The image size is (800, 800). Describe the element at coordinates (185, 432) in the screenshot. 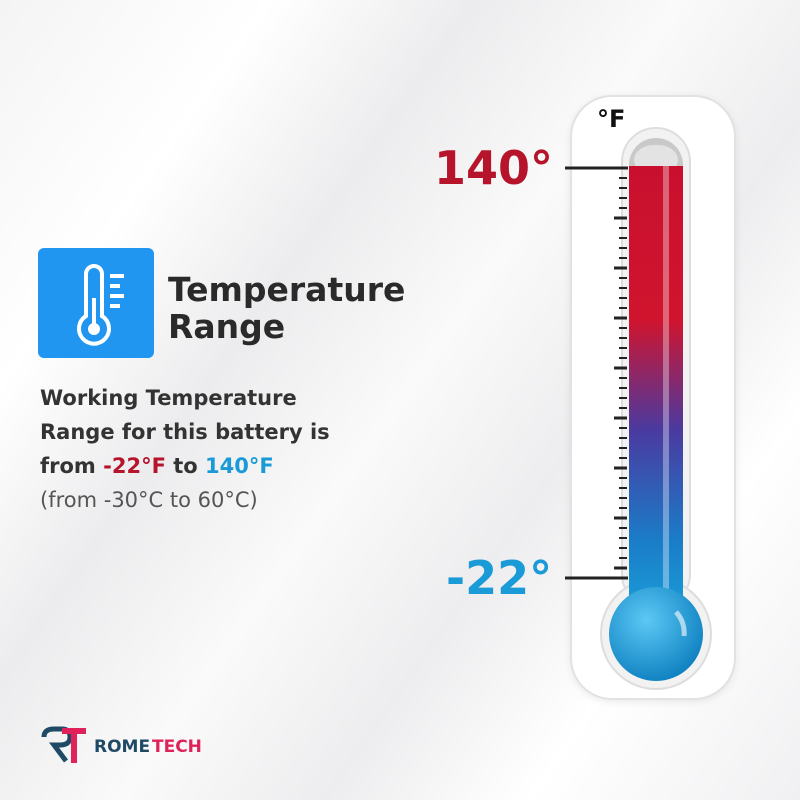

I see `body-line2: Range for this battery is` at that location.